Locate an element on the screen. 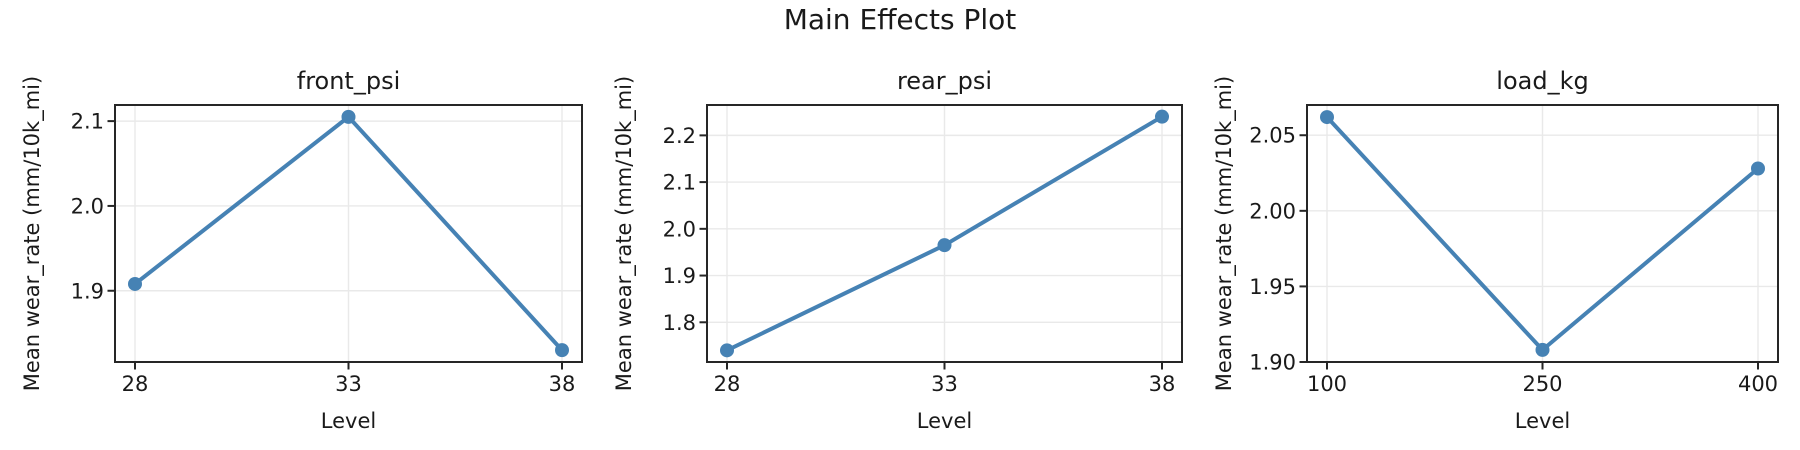 The width and height of the screenshot is (1800, 450). x-tick-label: 400 is located at coordinates (1758, 384).